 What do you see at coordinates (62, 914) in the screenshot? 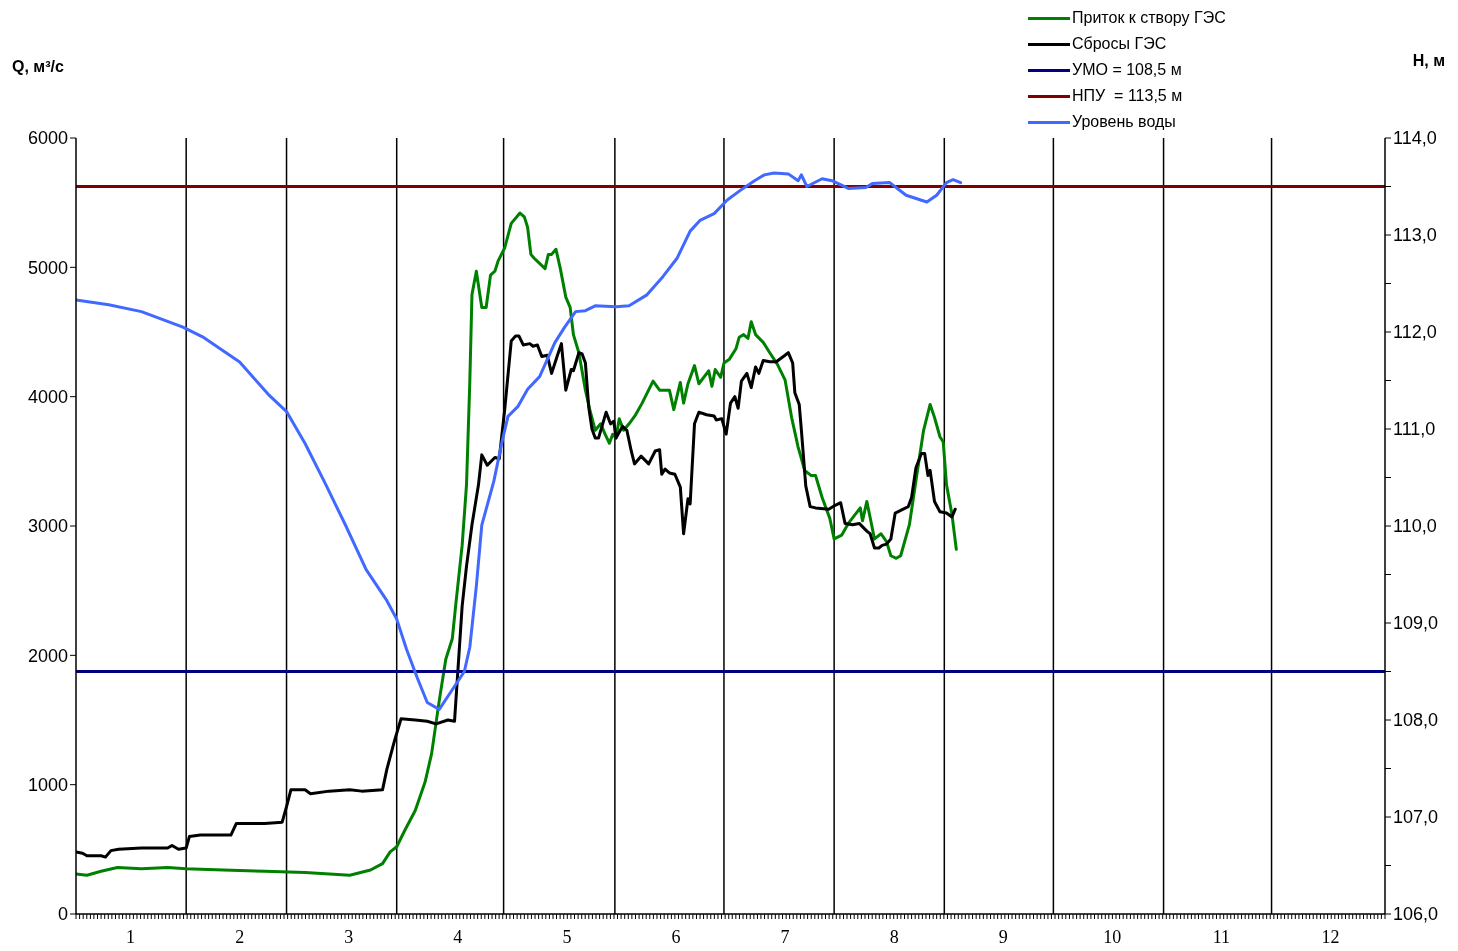
I see `y-tick-label: 0` at bounding box center [62, 914].